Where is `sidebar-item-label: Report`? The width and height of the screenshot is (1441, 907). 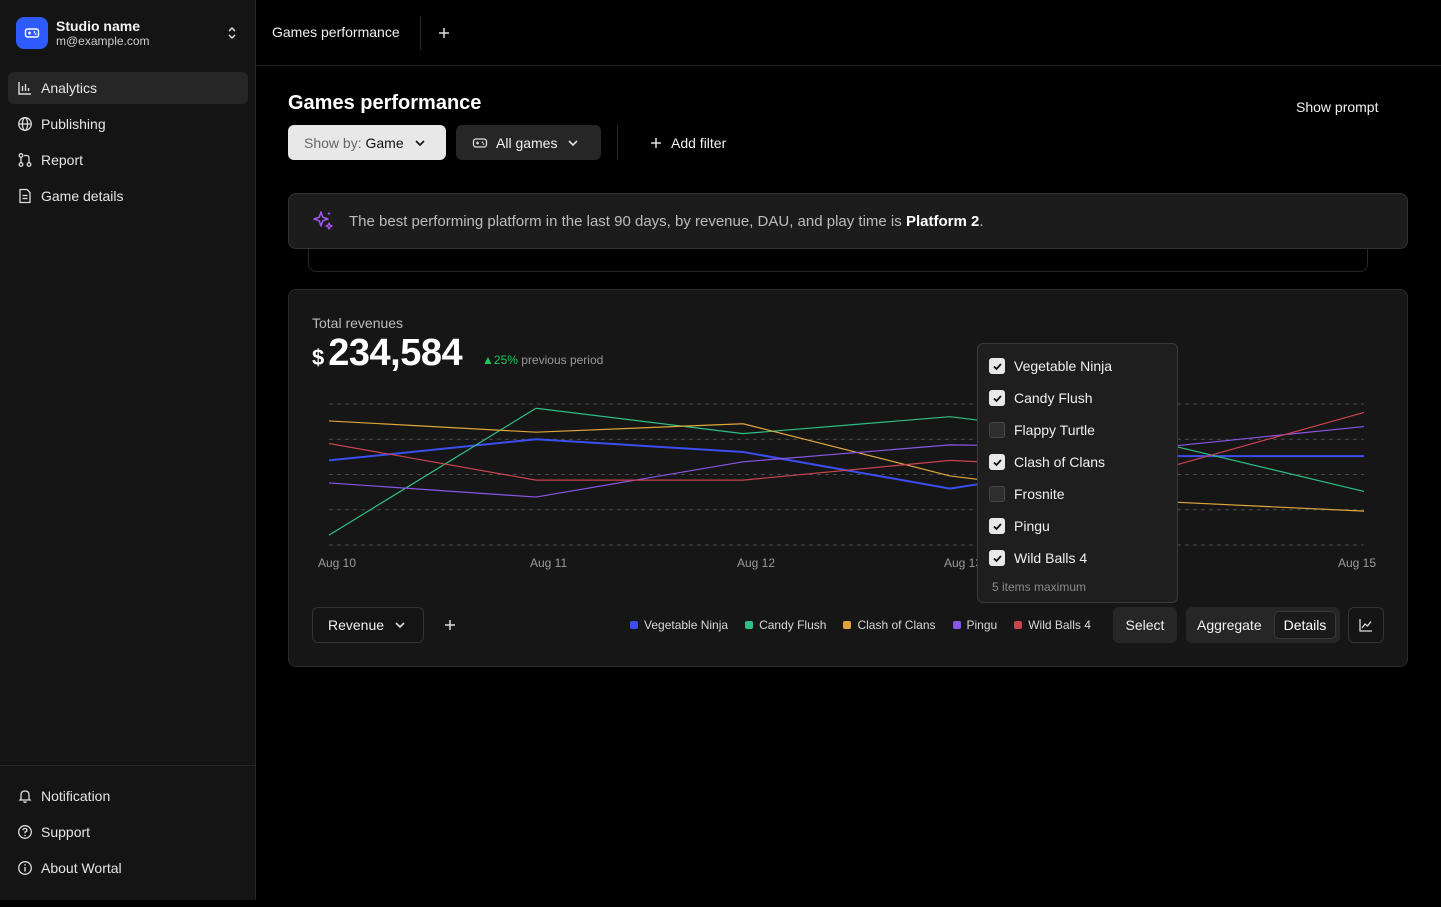
sidebar-item-label: Report is located at coordinates (62, 160).